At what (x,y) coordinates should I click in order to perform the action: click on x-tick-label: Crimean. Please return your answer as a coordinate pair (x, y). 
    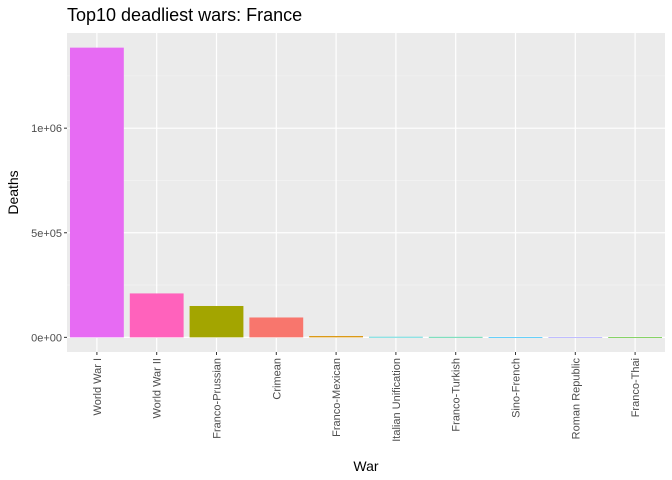
    Looking at the image, I should click on (277, 379).